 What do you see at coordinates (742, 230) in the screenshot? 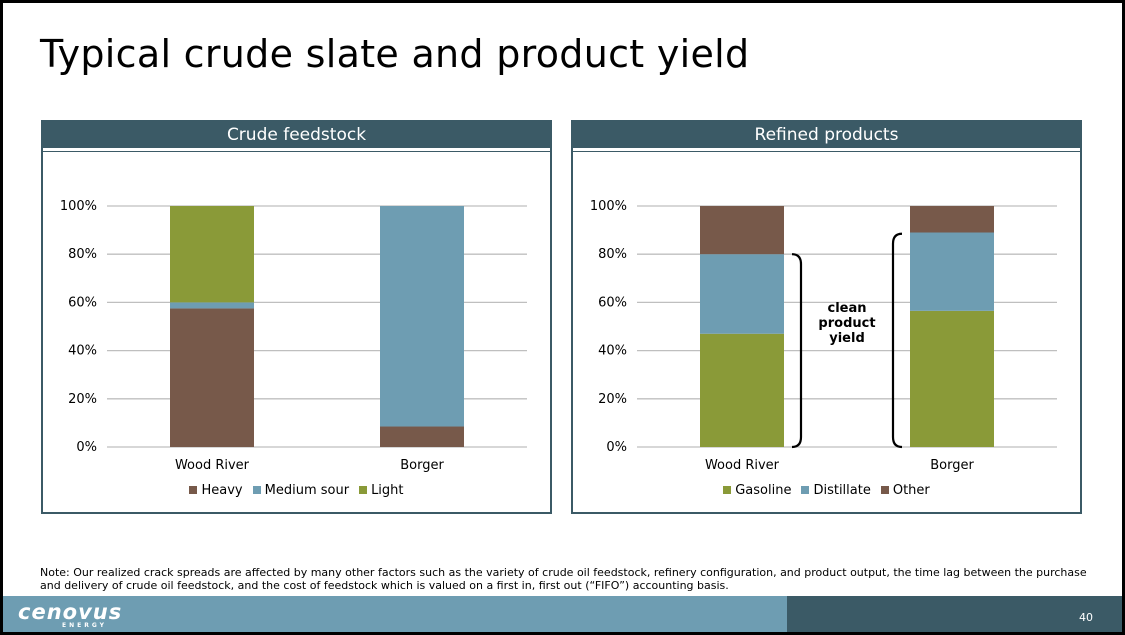
I see `bar-other-wood-river` at bounding box center [742, 230].